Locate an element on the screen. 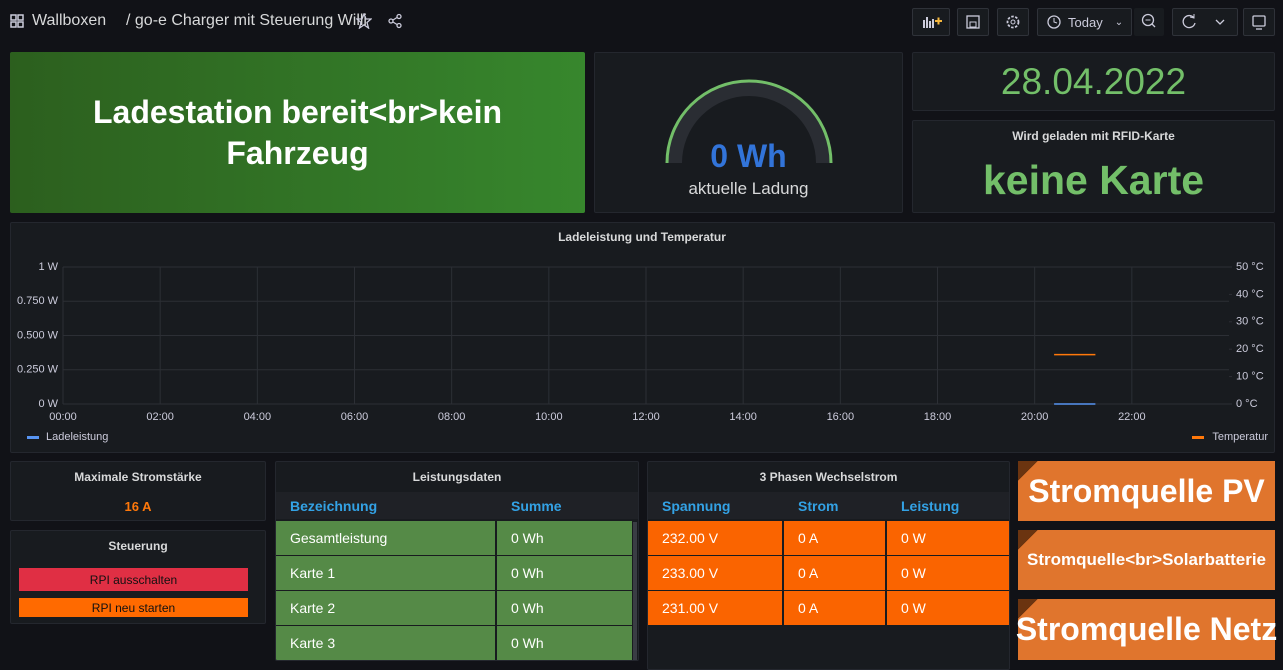 Image resolution: width=1283 pixels, height=670 pixels. x-tick-label: 14:00 is located at coordinates (743, 417).